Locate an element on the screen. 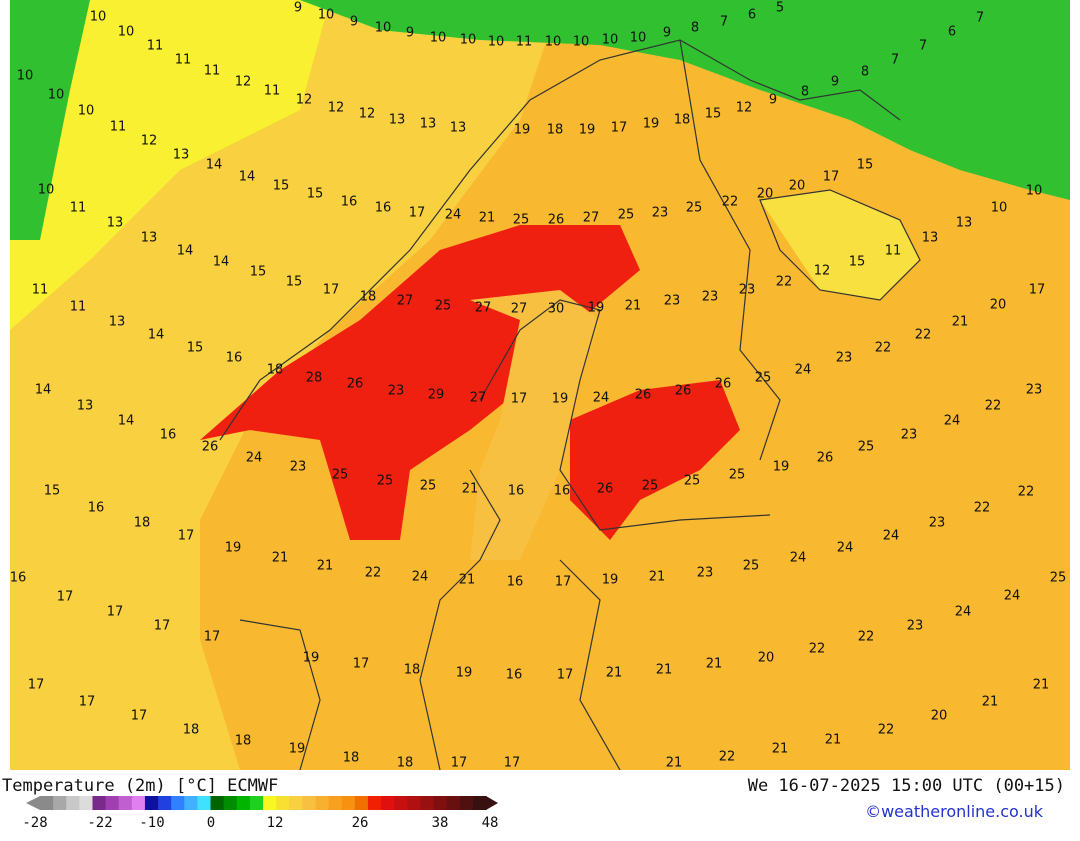  colorbar-tick-label: 0 is located at coordinates (211, 823).